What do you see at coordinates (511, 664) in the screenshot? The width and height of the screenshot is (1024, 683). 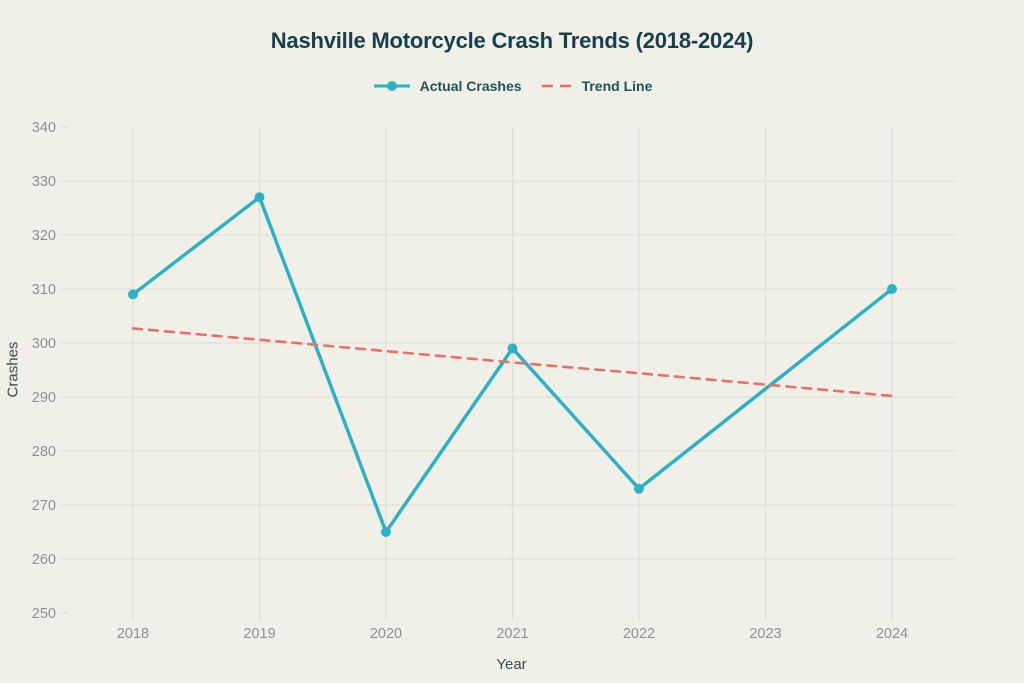 I see `x-axis-title: Year` at bounding box center [511, 664].